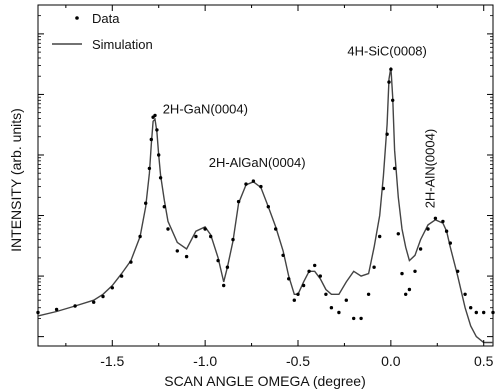 The image size is (495, 392). I want to click on peak-label: 2H-AlGaN(0004), so click(257, 162).